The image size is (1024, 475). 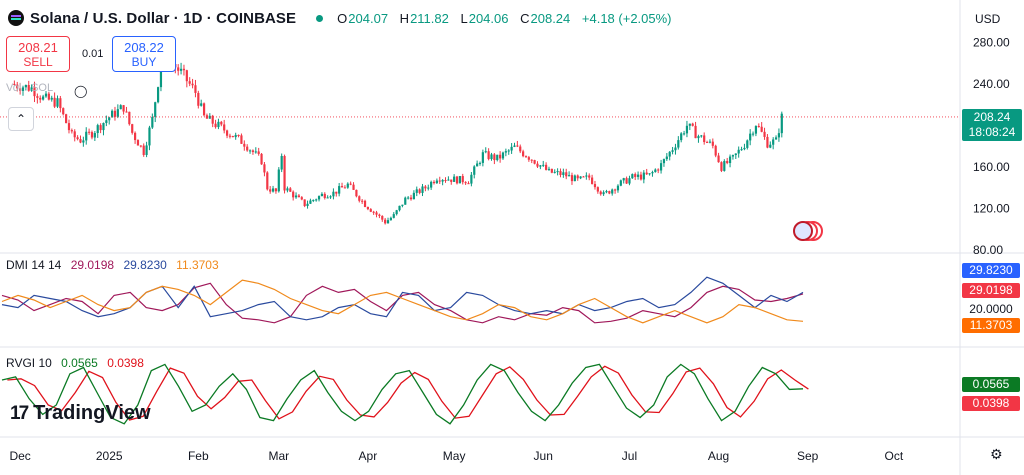 I want to click on price-tick-label: 160.00, so click(x=991, y=167).